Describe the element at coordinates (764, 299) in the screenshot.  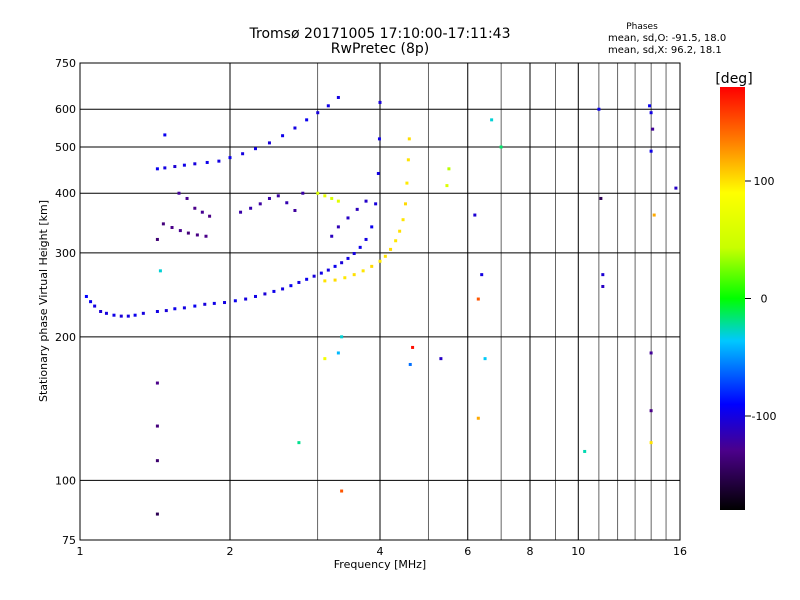
I see `colorbar-tick-label: 0` at that location.